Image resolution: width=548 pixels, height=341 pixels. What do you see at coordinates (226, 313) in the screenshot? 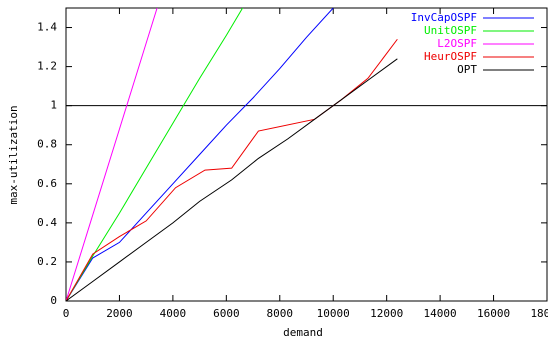
I see `x-tick-label: 6000` at bounding box center [226, 313].